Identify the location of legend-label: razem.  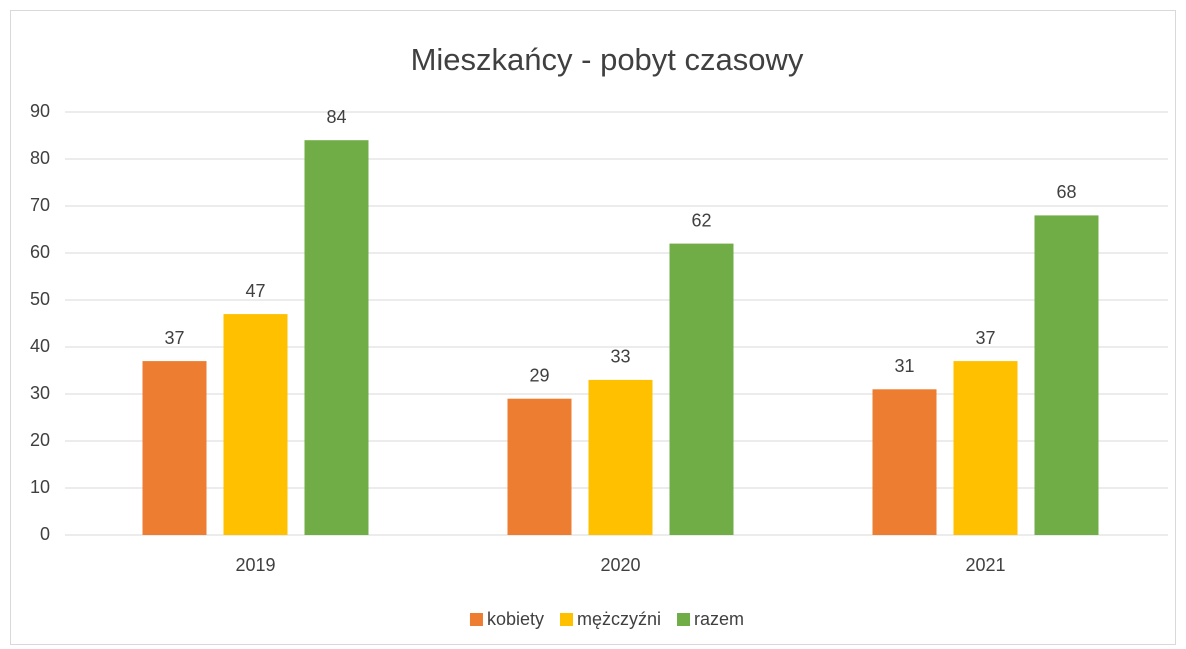
(719, 619).